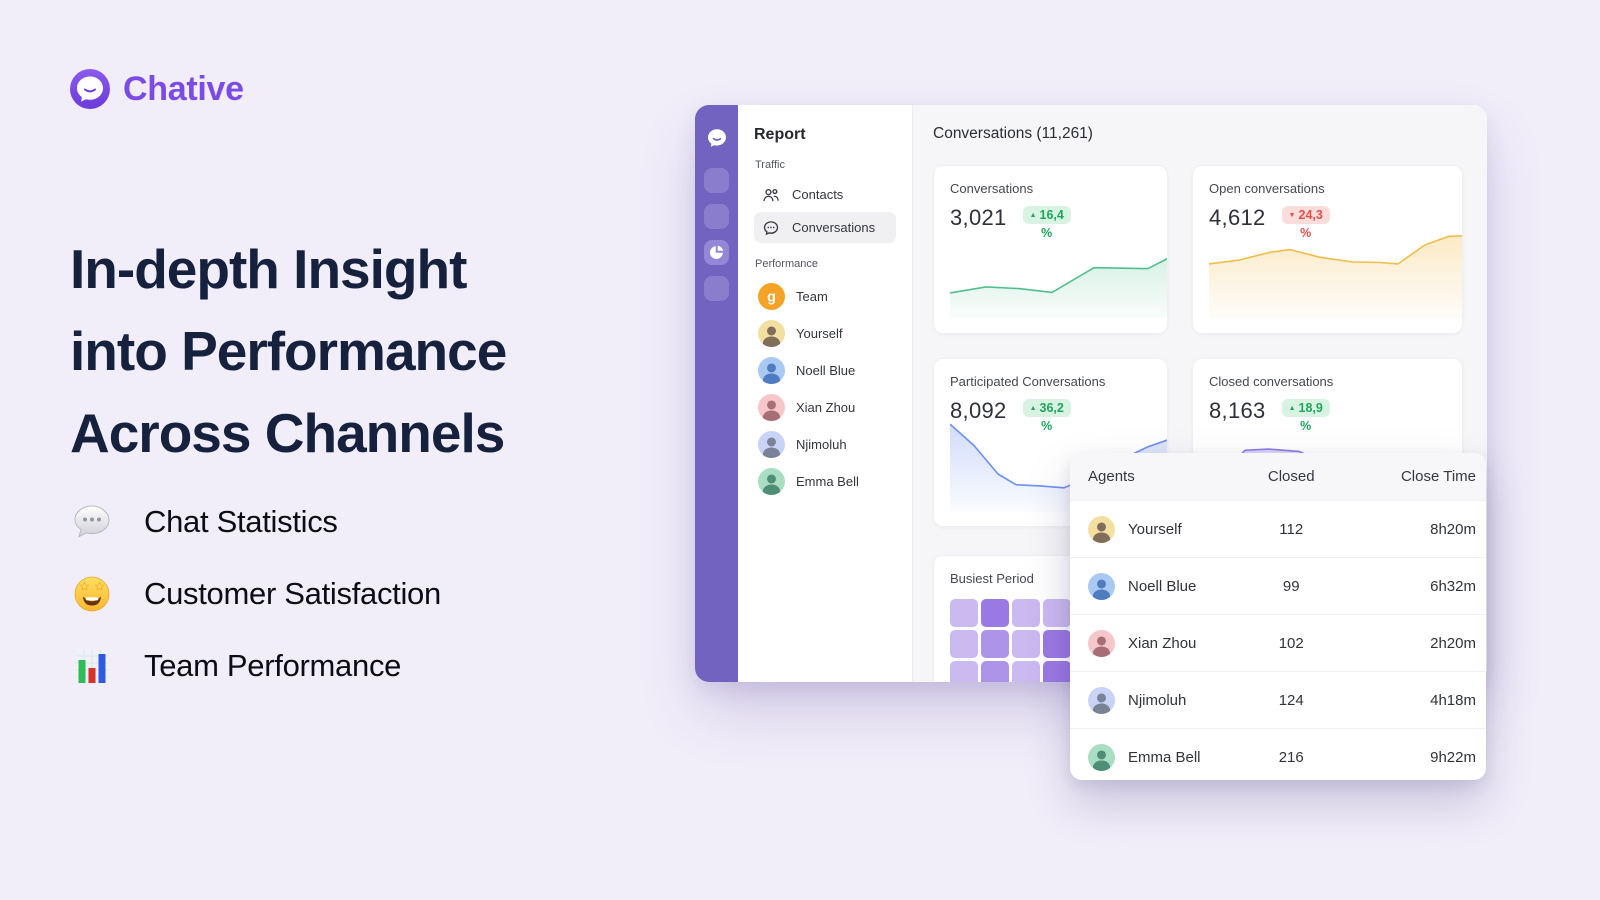 The width and height of the screenshot is (1600, 900). Describe the element at coordinates (183, 88) in the screenshot. I see `brand-name: Chative` at that location.